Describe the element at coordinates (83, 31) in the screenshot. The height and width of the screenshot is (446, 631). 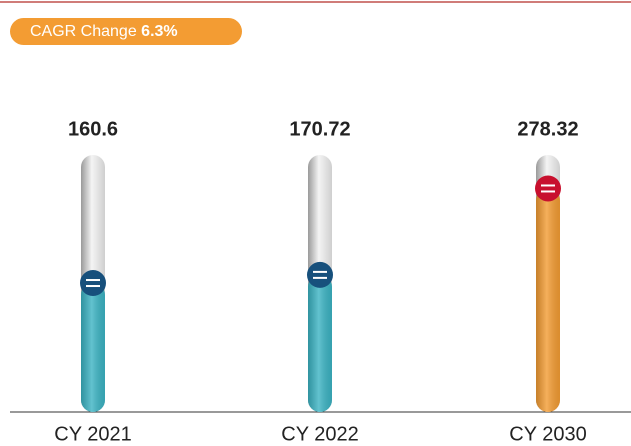
I see `badge-label: CAGR Change` at that location.